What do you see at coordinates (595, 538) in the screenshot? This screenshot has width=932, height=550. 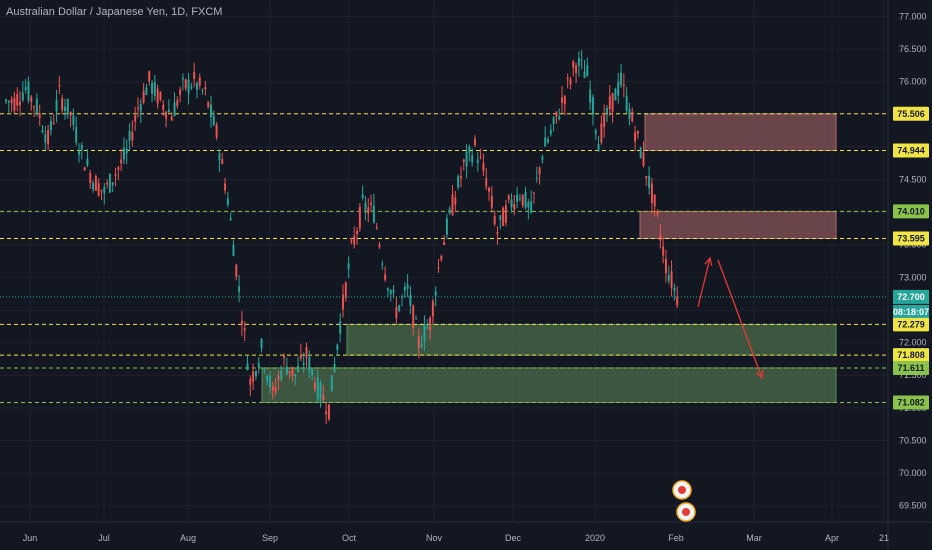 I see `x-tick-label: 2020` at bounding box center [595, 538].